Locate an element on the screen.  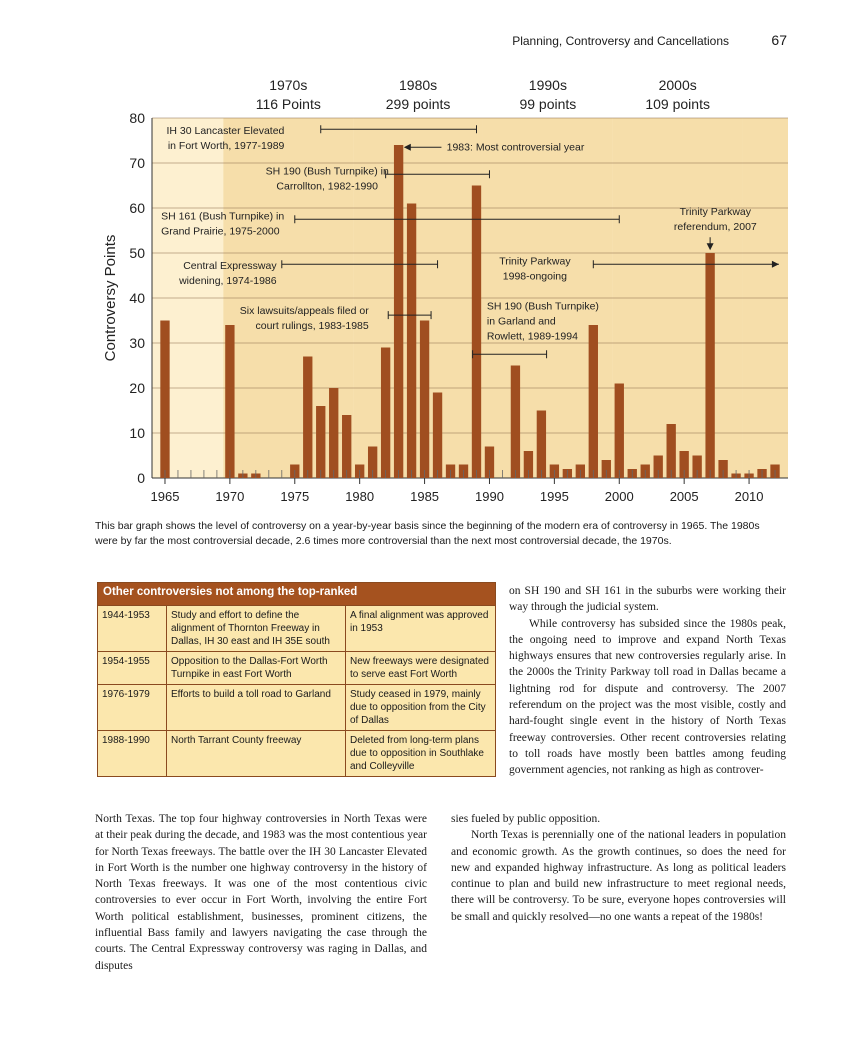
annotation-label: widening, 1974-1986 is located at coordinates (227, 281).